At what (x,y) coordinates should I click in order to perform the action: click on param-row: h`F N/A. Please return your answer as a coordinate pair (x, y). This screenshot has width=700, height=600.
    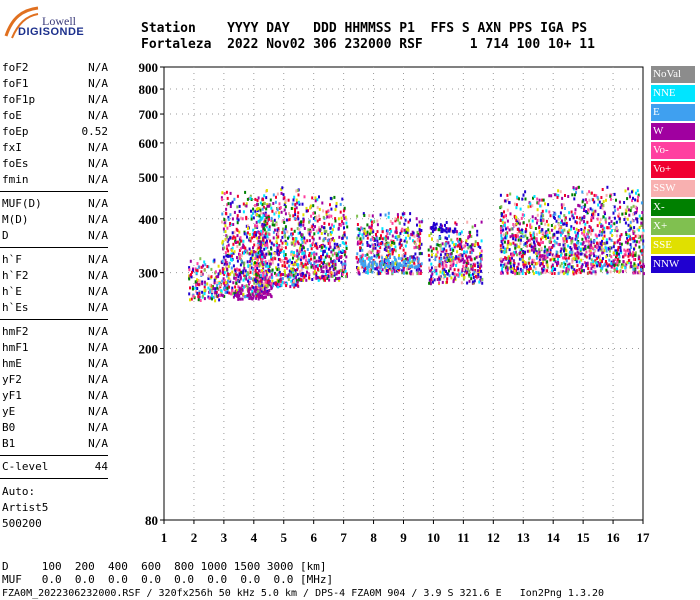
    Looking at the image, I should click on (55, 260).